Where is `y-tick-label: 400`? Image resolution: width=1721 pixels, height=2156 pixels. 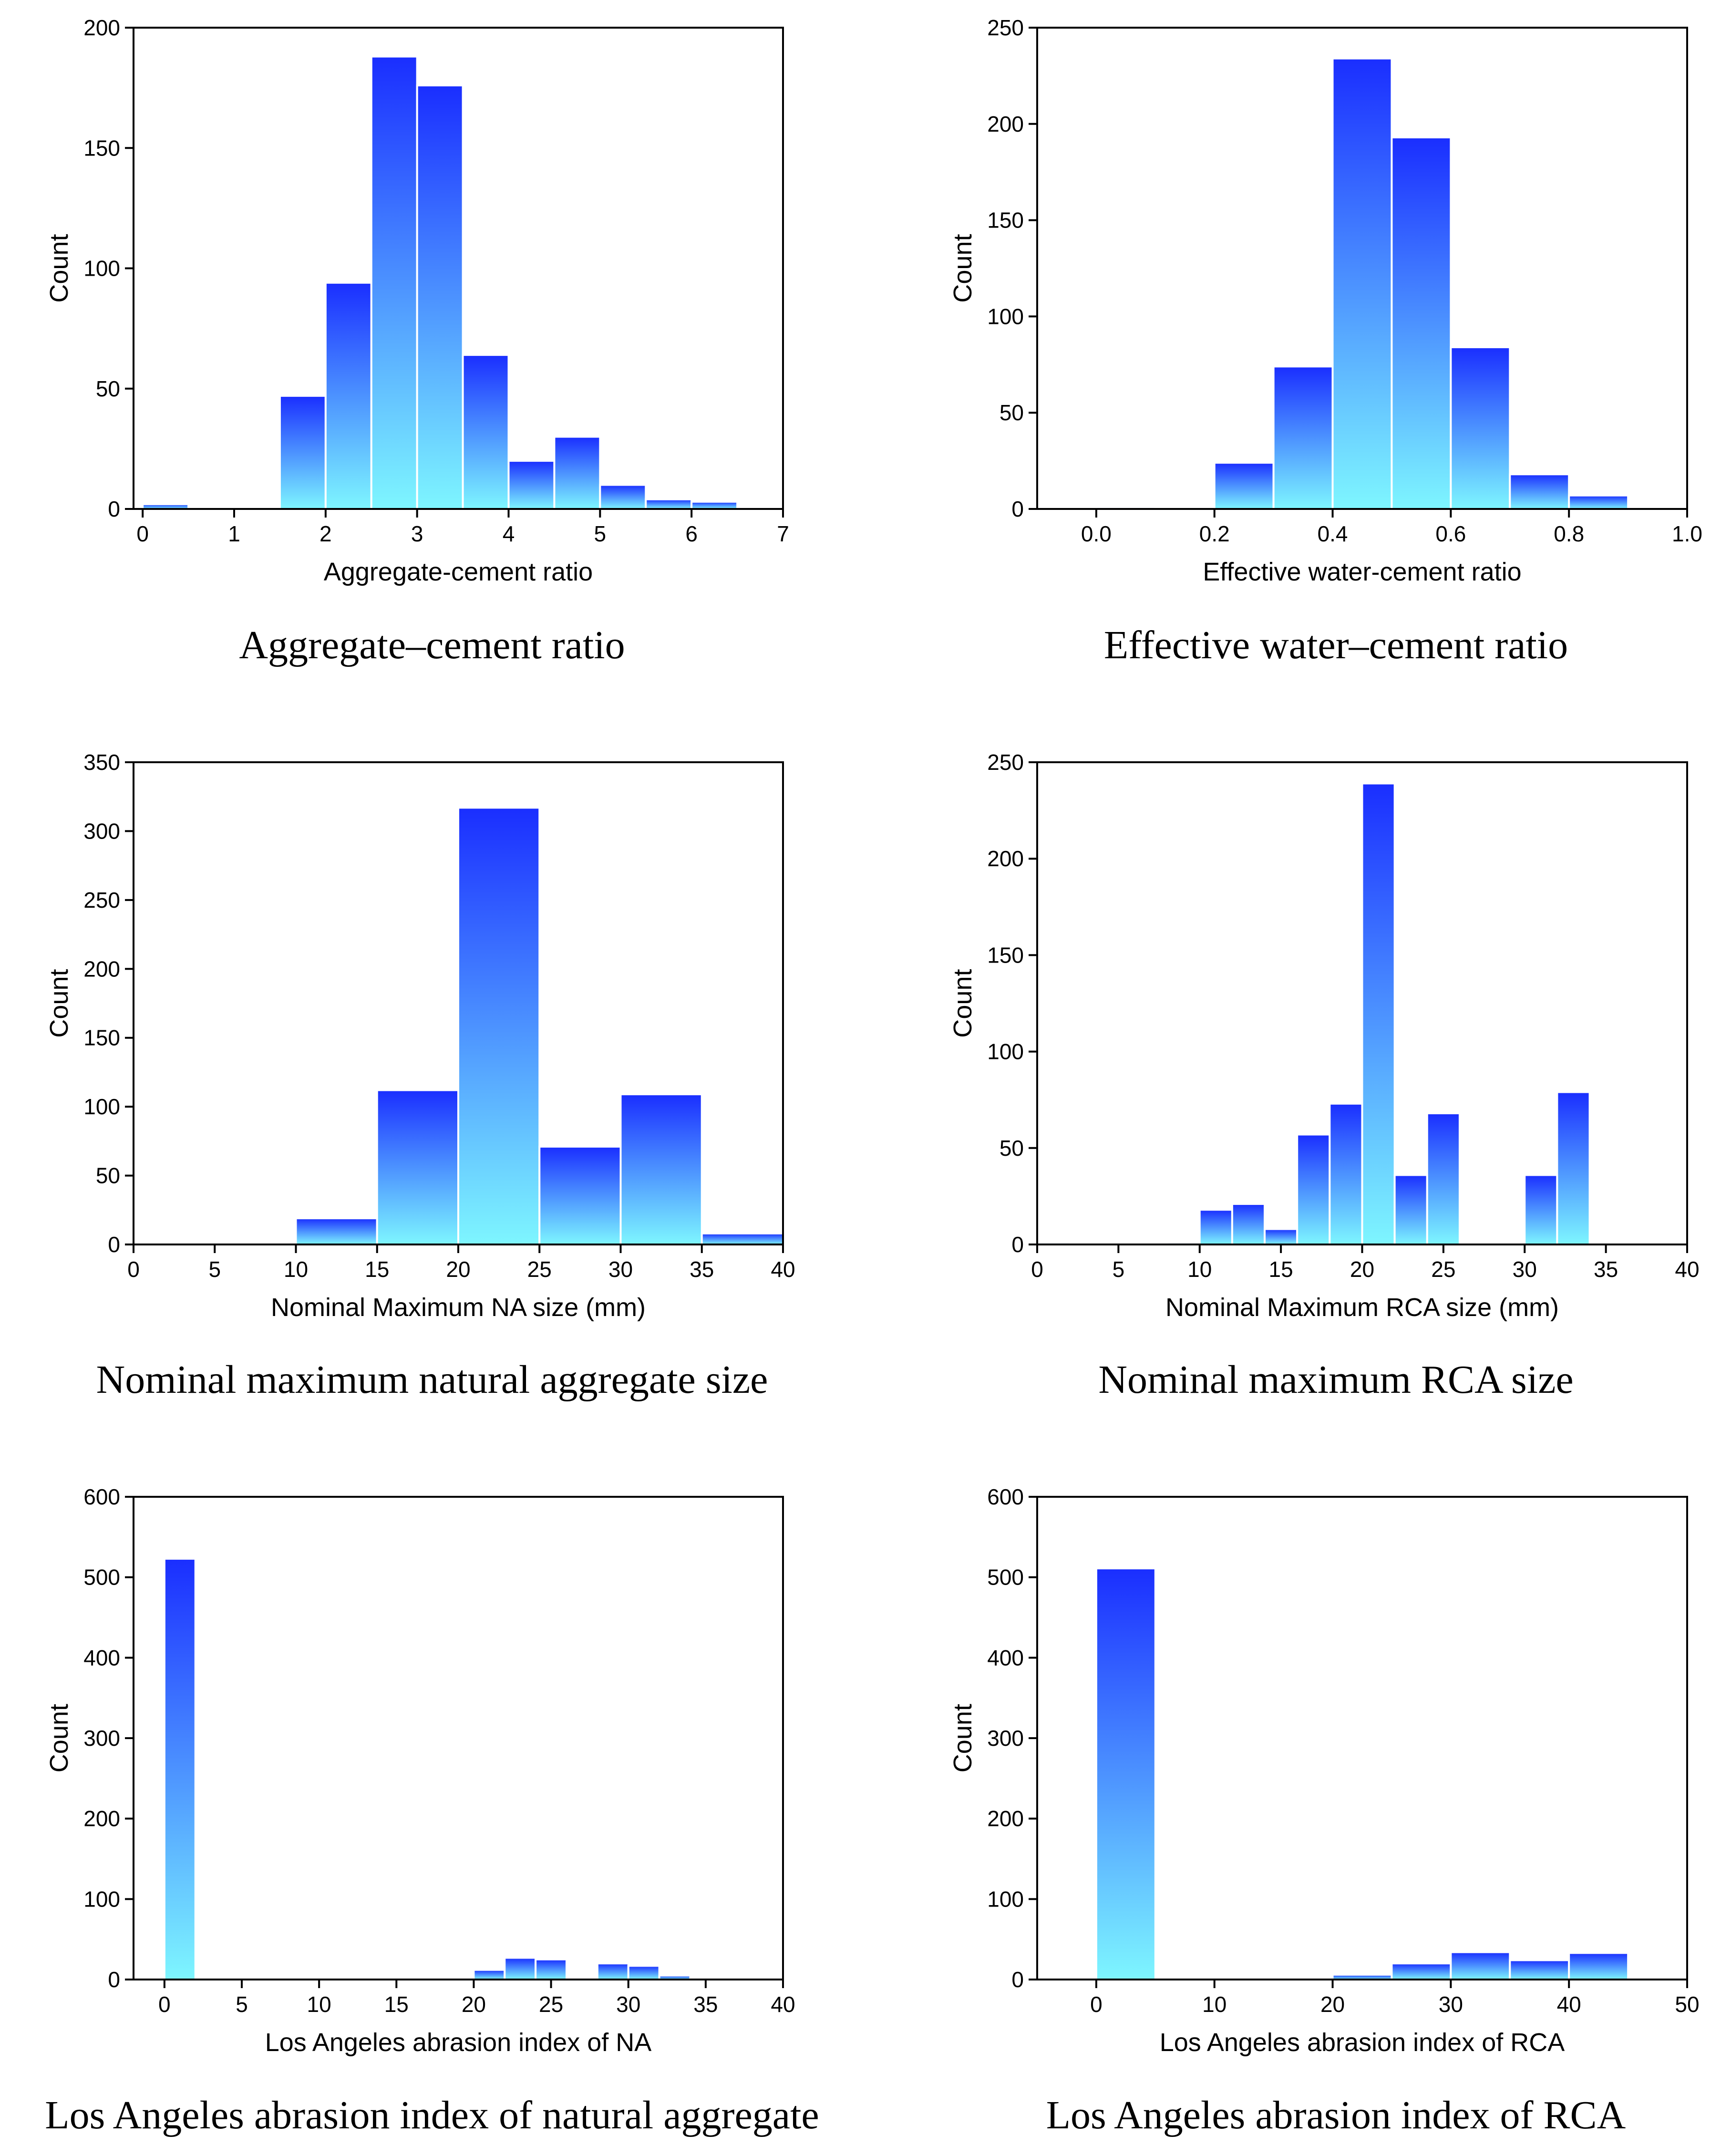
y-tick-label: 400 is located at coordinates (102, 1657).